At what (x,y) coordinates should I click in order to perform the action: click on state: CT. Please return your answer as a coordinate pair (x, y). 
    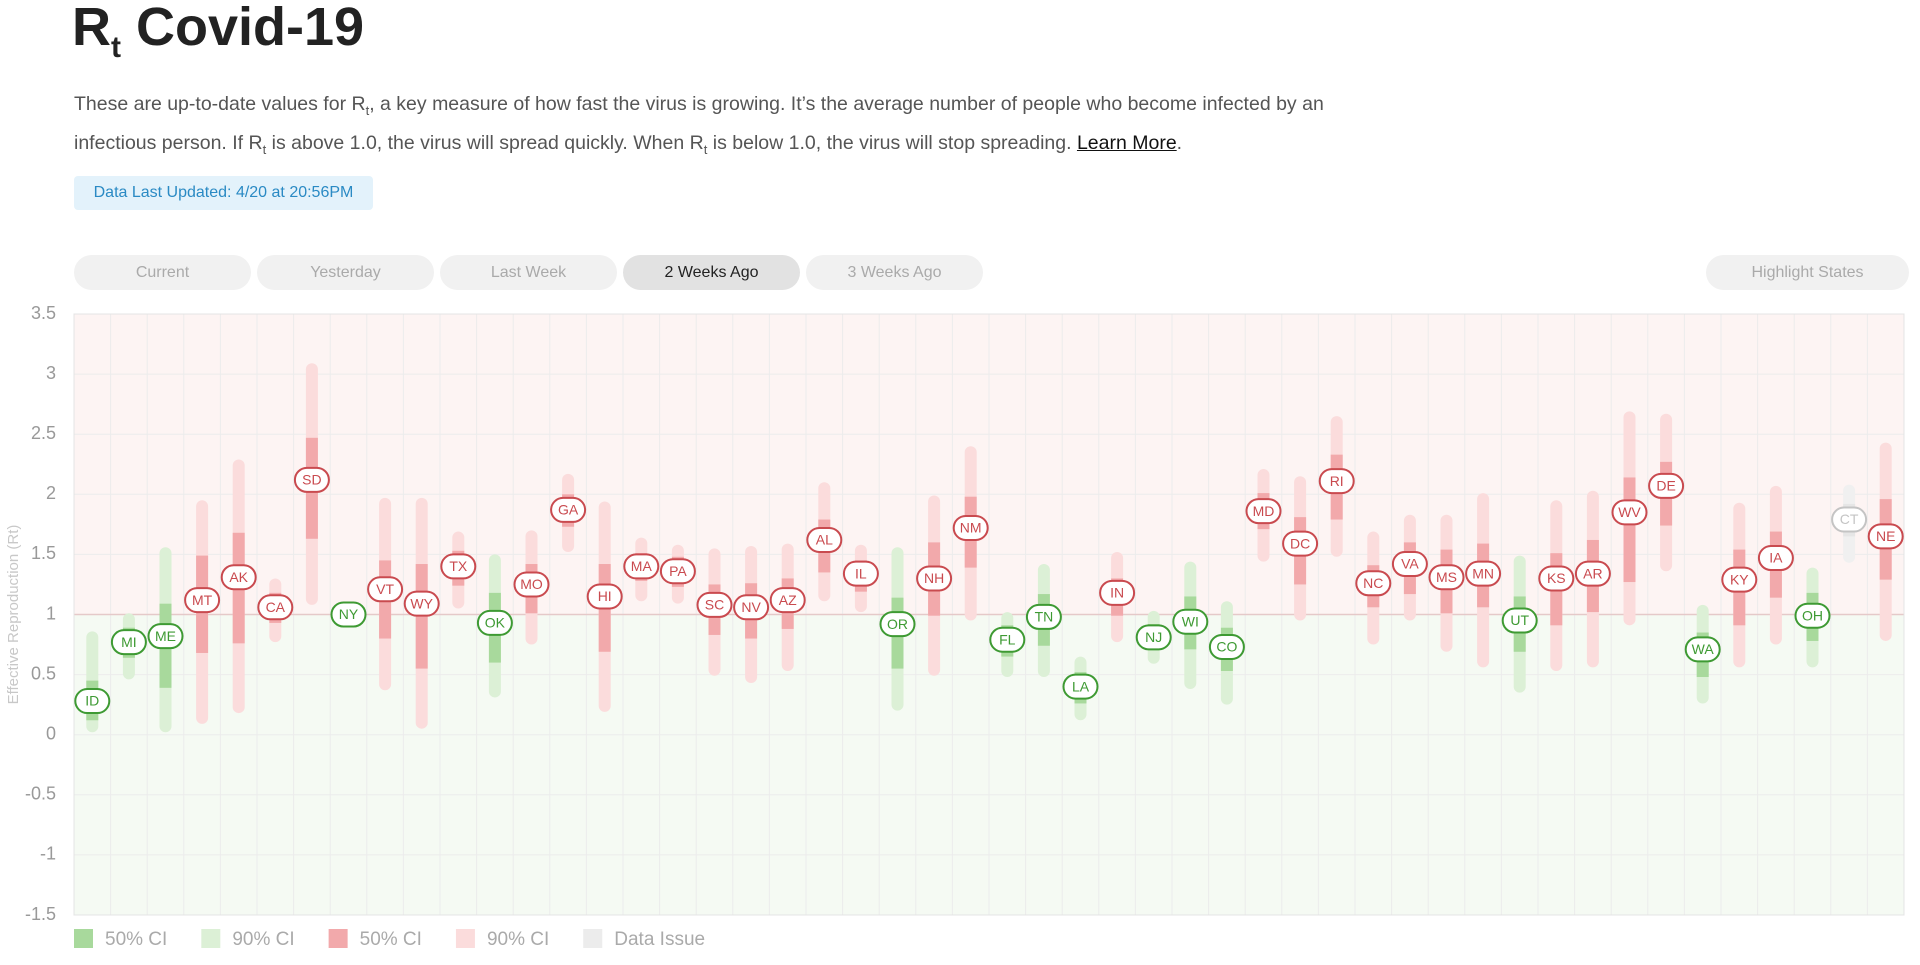
    Looking at the image, I should click on (1849, 523).